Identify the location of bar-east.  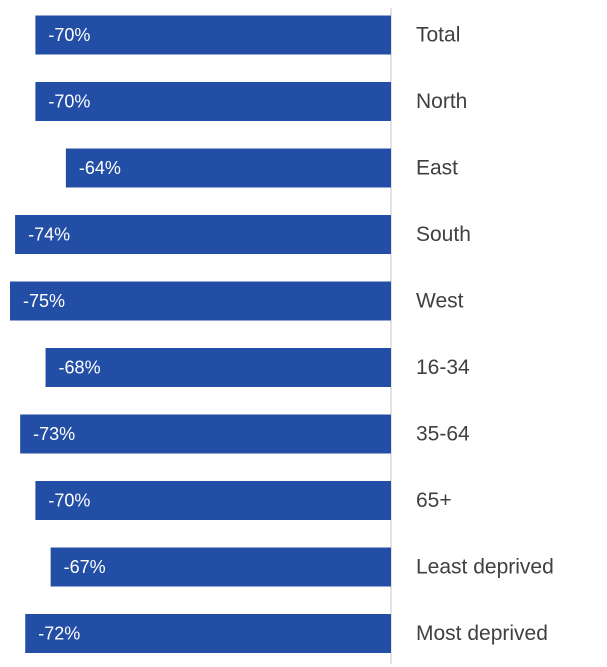
(228, 168).